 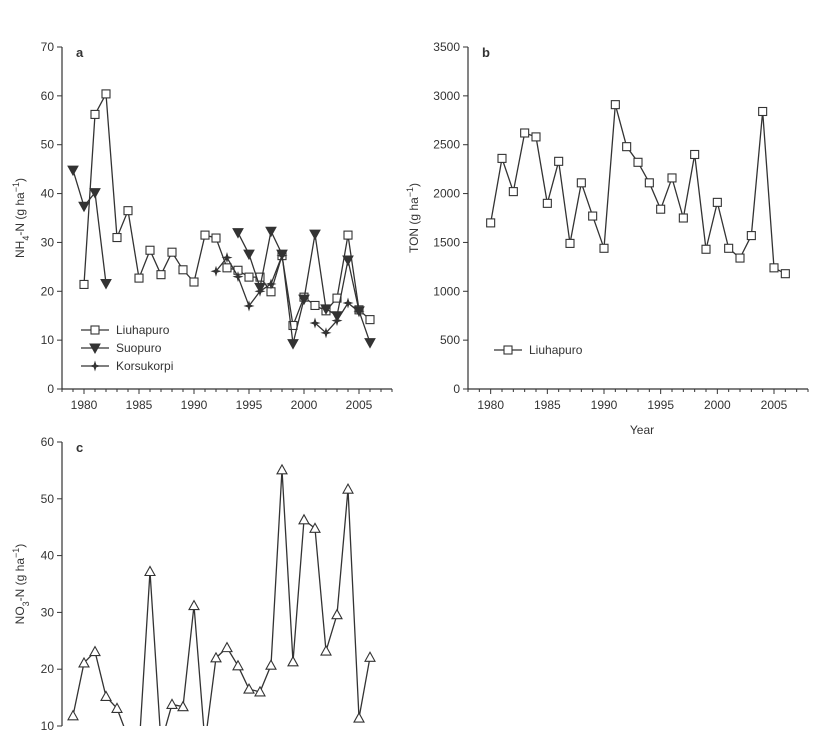 What do you see at coordinates (84, 405) in the screenshot?
I see `x-tick-label: 1980` at bounding box center [84, 405].